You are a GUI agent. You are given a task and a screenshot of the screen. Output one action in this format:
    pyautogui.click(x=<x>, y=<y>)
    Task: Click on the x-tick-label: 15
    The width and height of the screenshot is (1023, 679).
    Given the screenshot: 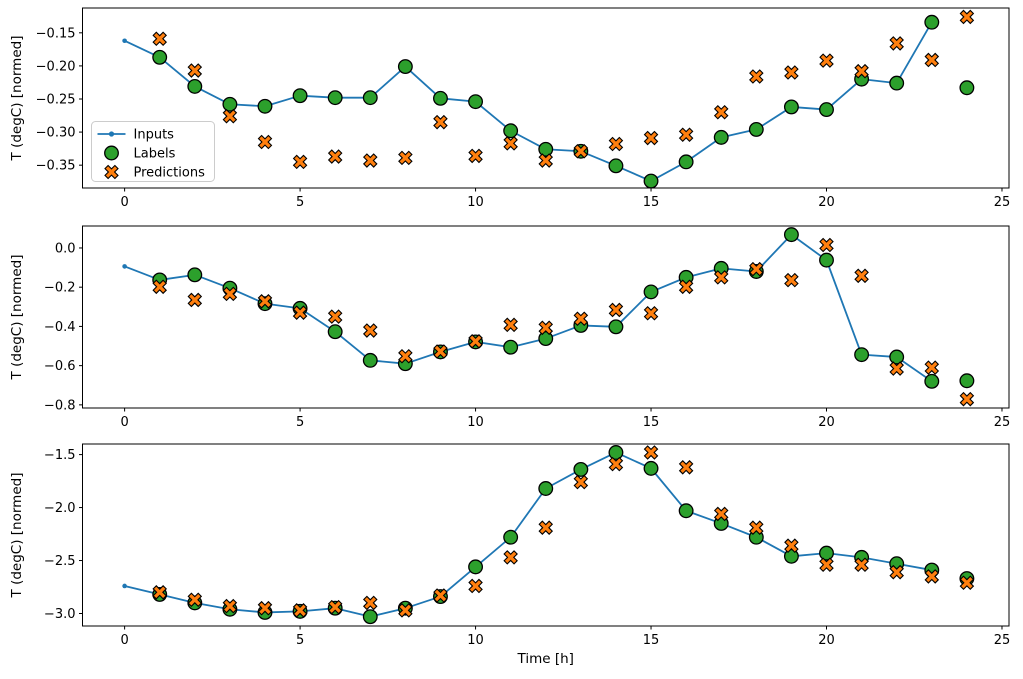 What is the action you would take?
    pyautogui.click(x=651, y=640)
    